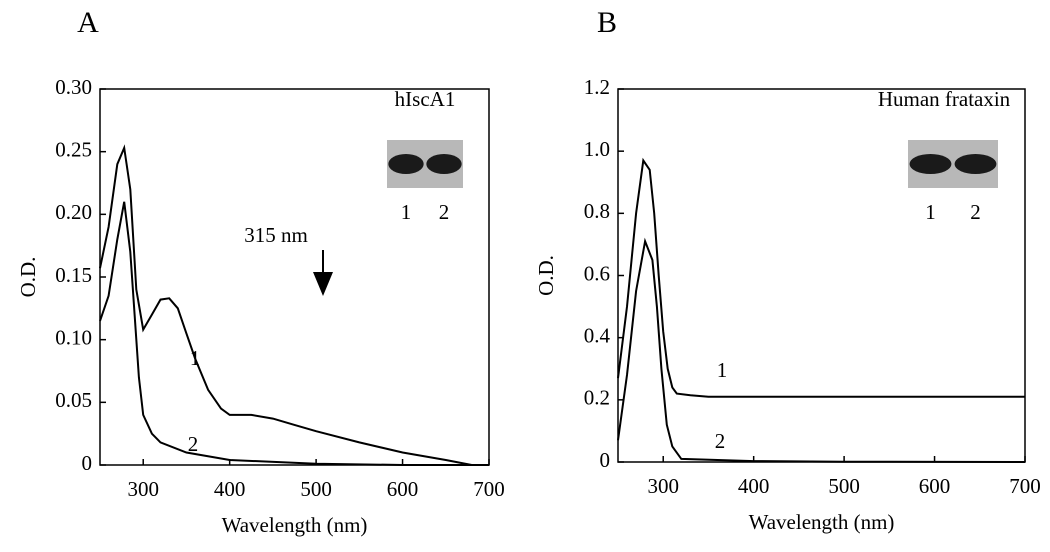  I want to click on y-tick-label: 0.15, so click(73, 275).